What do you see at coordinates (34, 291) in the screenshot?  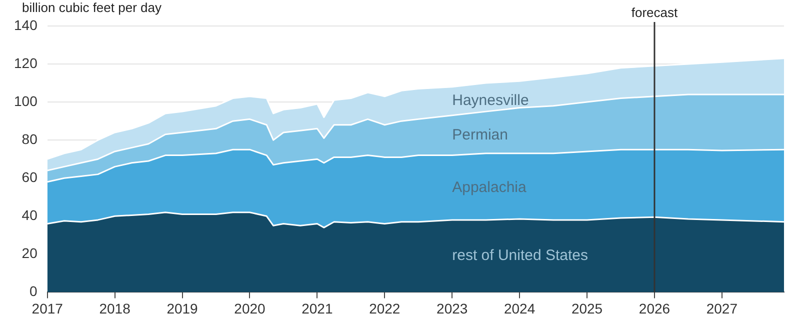 I see `y-tick-label: 0` at bounding box center [34, 291].